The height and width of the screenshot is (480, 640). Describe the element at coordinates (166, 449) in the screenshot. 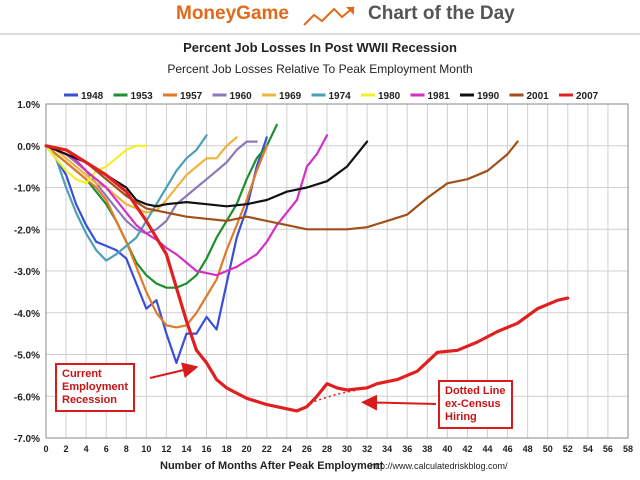

I see `x-tick-label: 12` at that location.